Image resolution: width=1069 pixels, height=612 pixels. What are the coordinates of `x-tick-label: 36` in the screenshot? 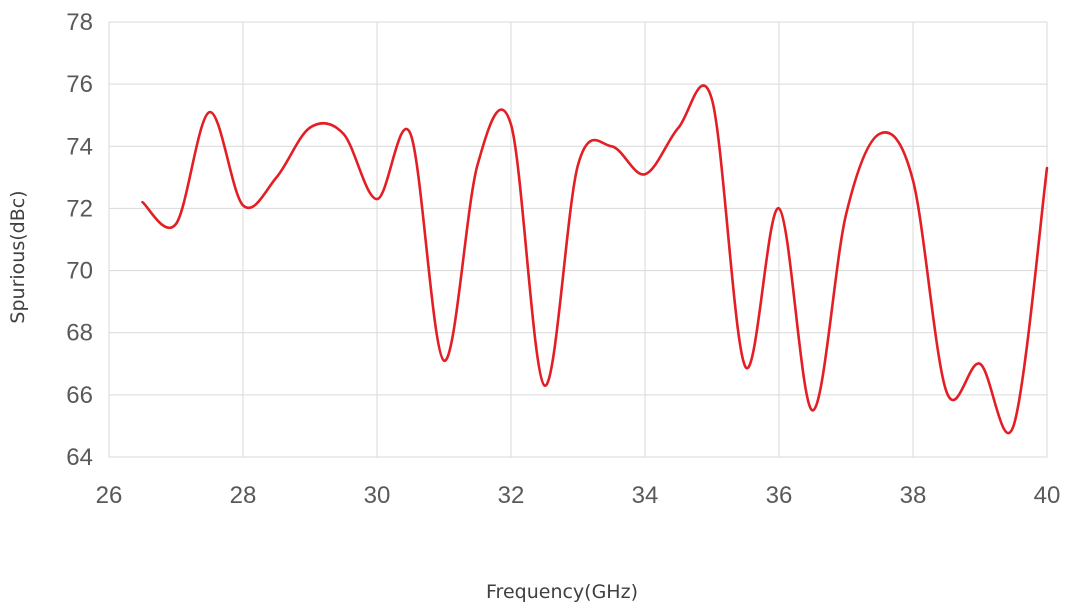 It's located at (779, 495).